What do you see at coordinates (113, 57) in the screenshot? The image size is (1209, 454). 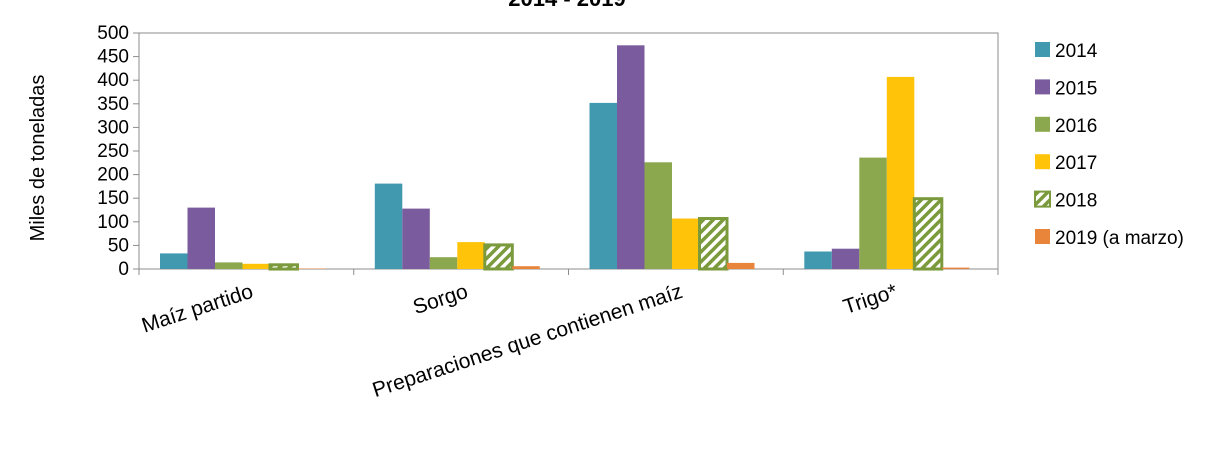 I see `y-tick-label: 450` at bounding box center [113, 57].